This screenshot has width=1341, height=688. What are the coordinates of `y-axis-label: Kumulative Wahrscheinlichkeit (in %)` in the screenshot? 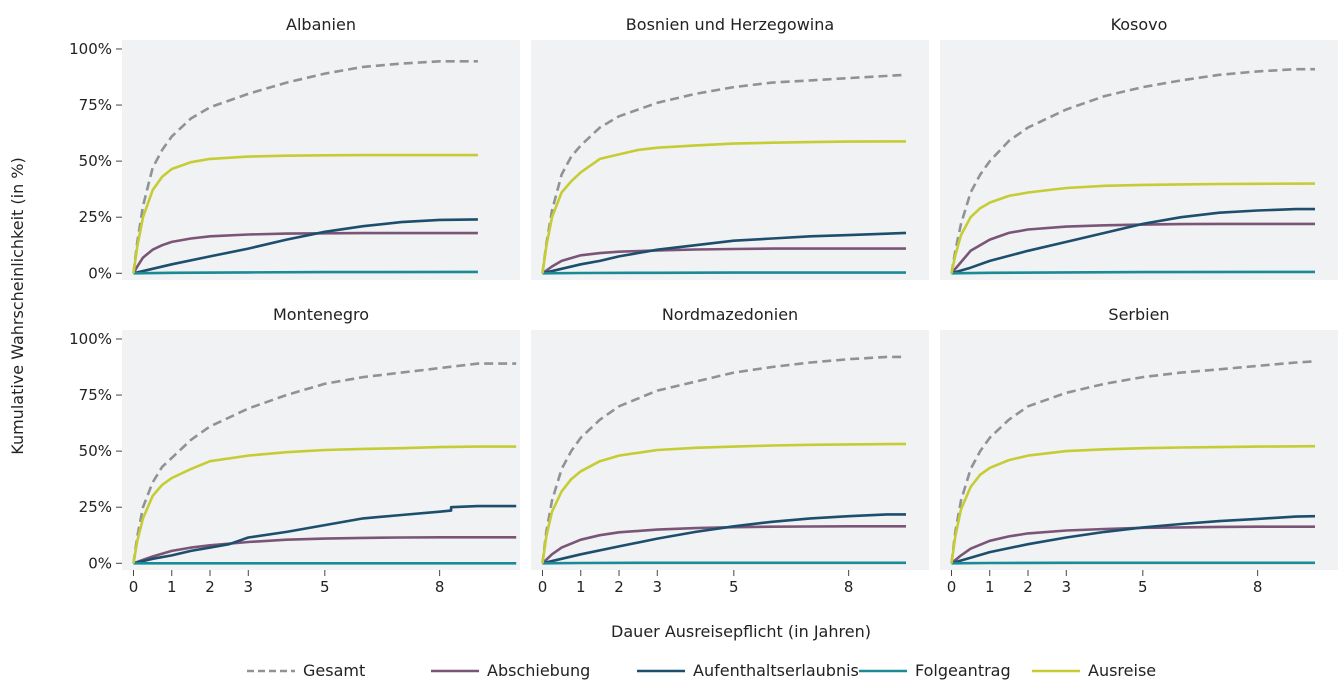 It's located at (17, 305).